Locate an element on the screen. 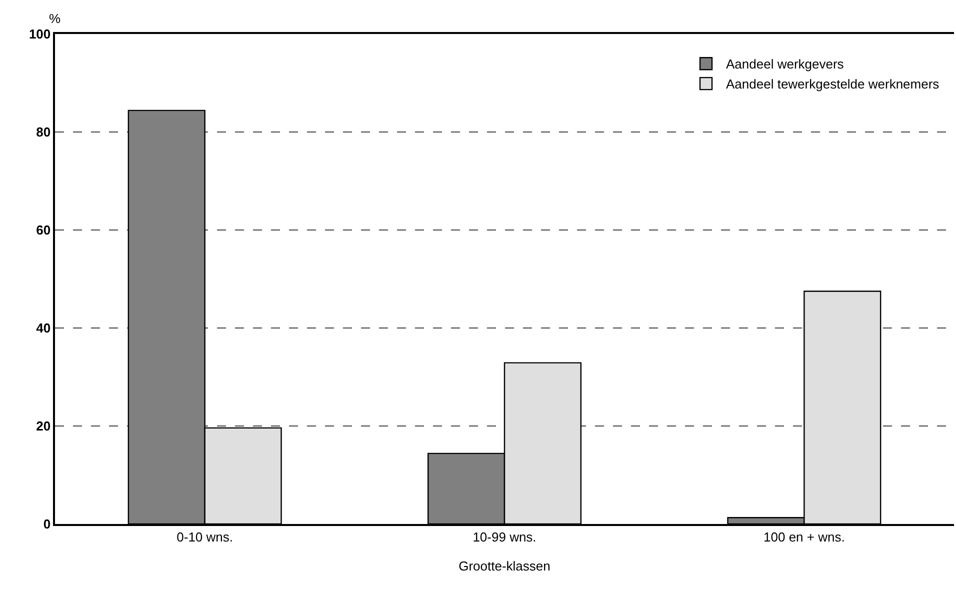  y-tick-label: 0 is located at coordinates (47, 524).